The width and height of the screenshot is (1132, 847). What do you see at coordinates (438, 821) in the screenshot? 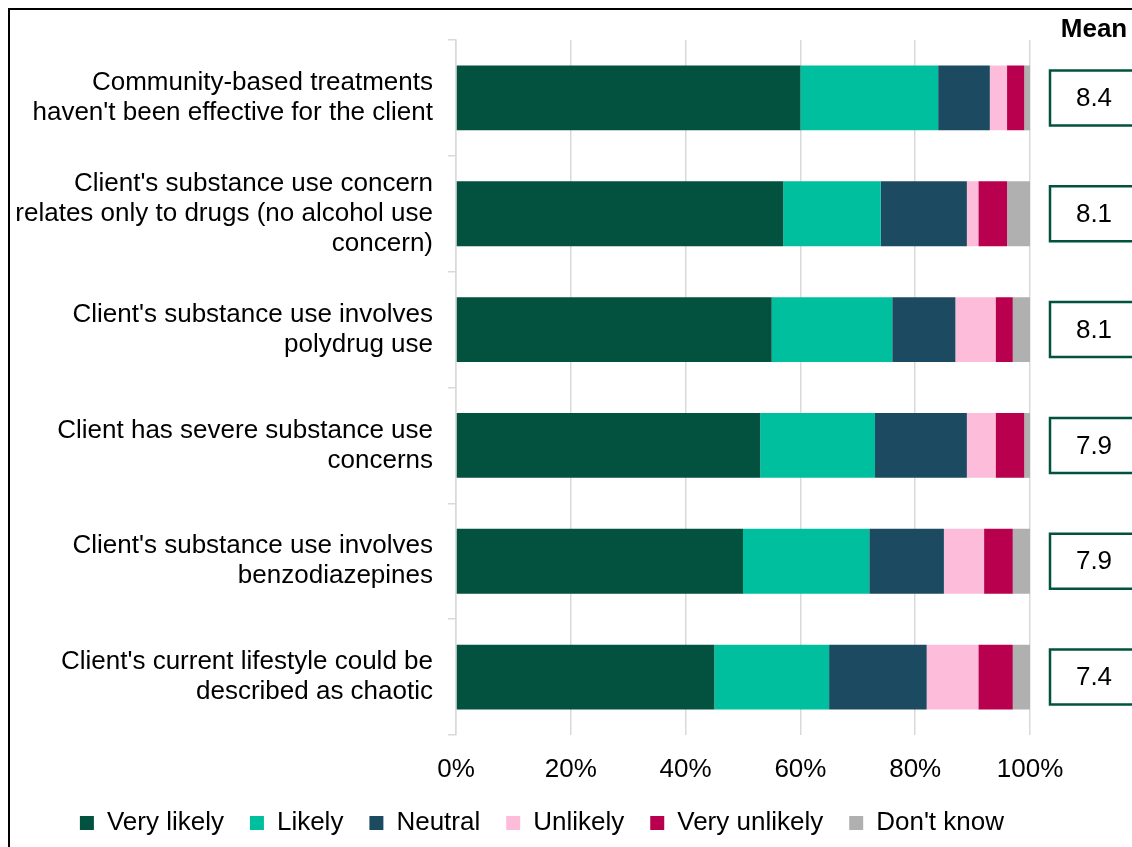
I see `legend-label: Neutral` at bounding box center [438, 821].